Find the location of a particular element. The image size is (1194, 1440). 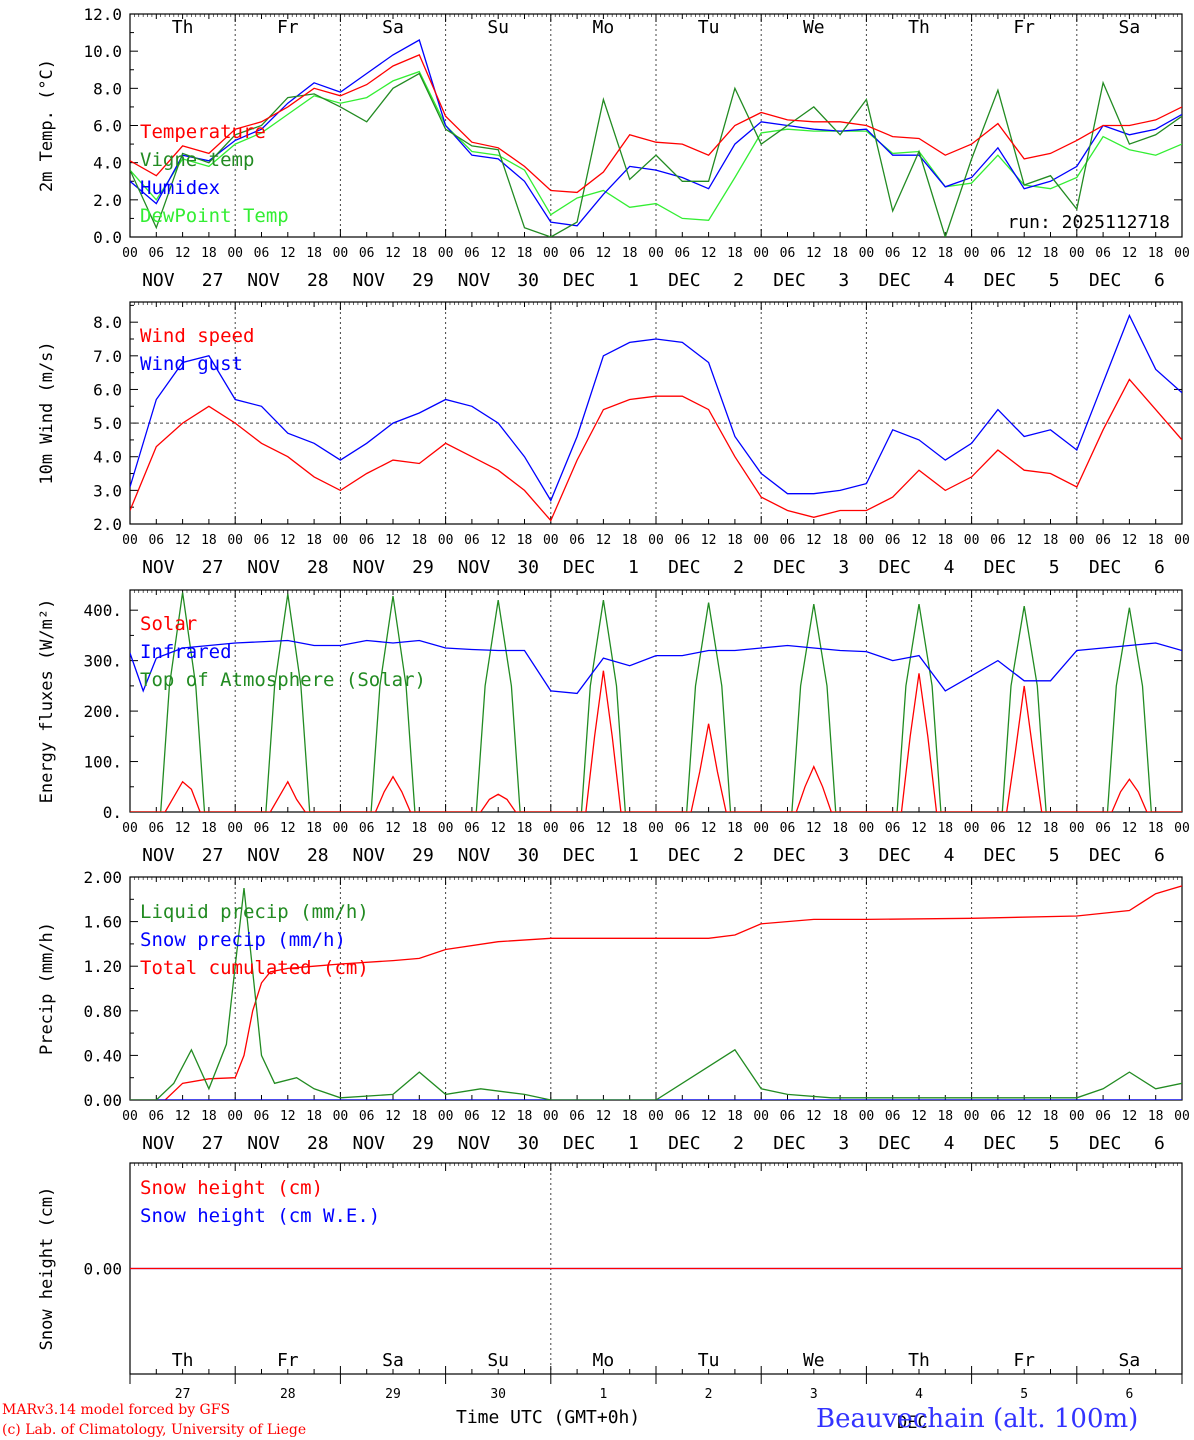

y-axis-title: Energy fluxes (W/m²) is located at coordinates (47, 701).